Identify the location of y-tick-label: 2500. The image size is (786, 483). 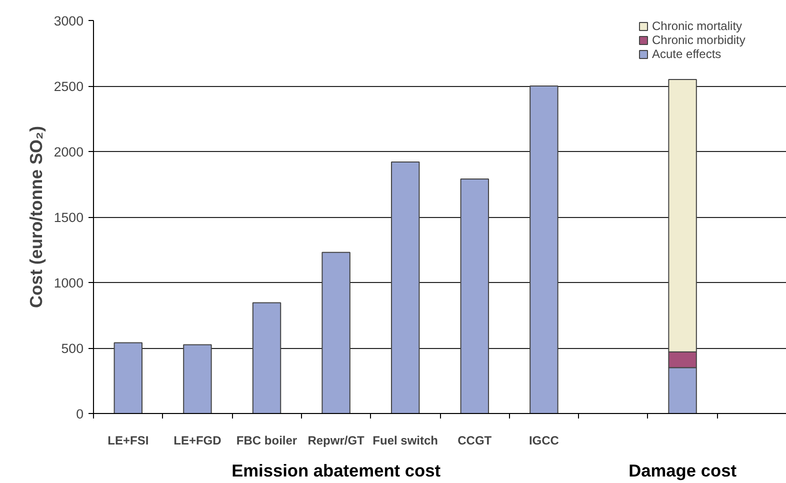
(69, 86).